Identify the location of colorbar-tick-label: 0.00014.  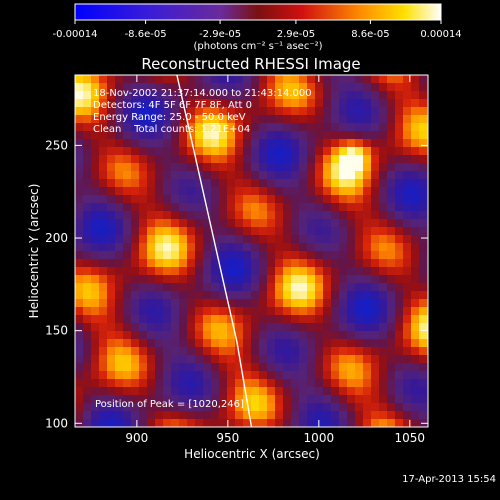
(440, 34).